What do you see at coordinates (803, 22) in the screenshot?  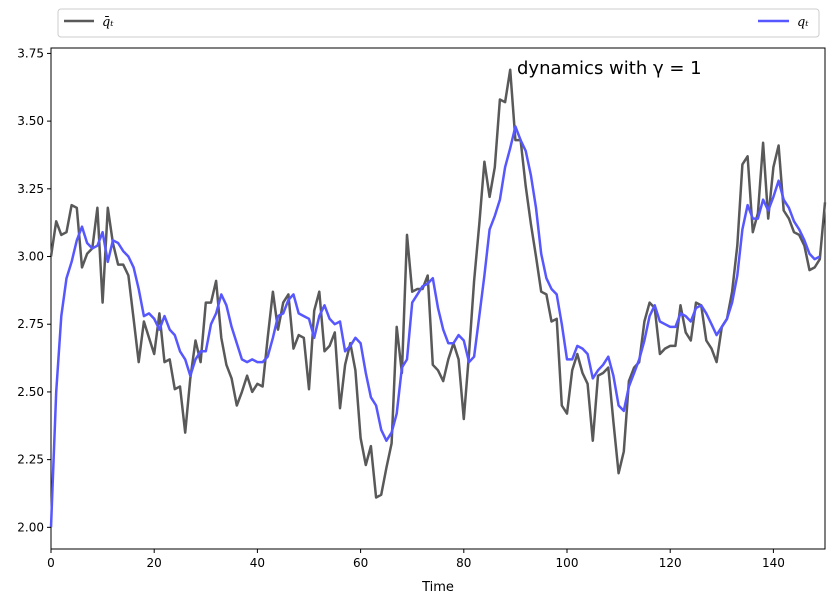 I see `legend-label-series-1: qₜ` at bounding box center [803, 22].